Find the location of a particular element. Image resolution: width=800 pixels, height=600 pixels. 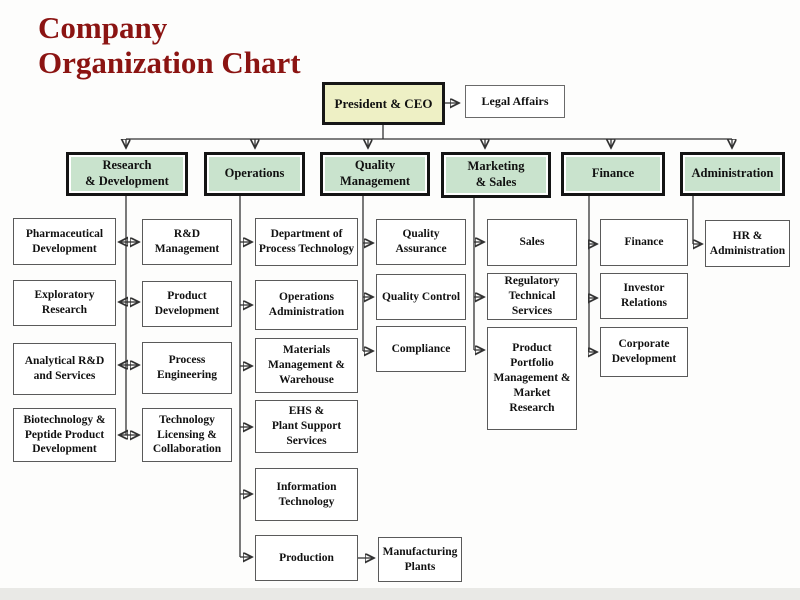

unit-manufacturing-plants: Manufacturing Plants is located at coordinates (420, 559).